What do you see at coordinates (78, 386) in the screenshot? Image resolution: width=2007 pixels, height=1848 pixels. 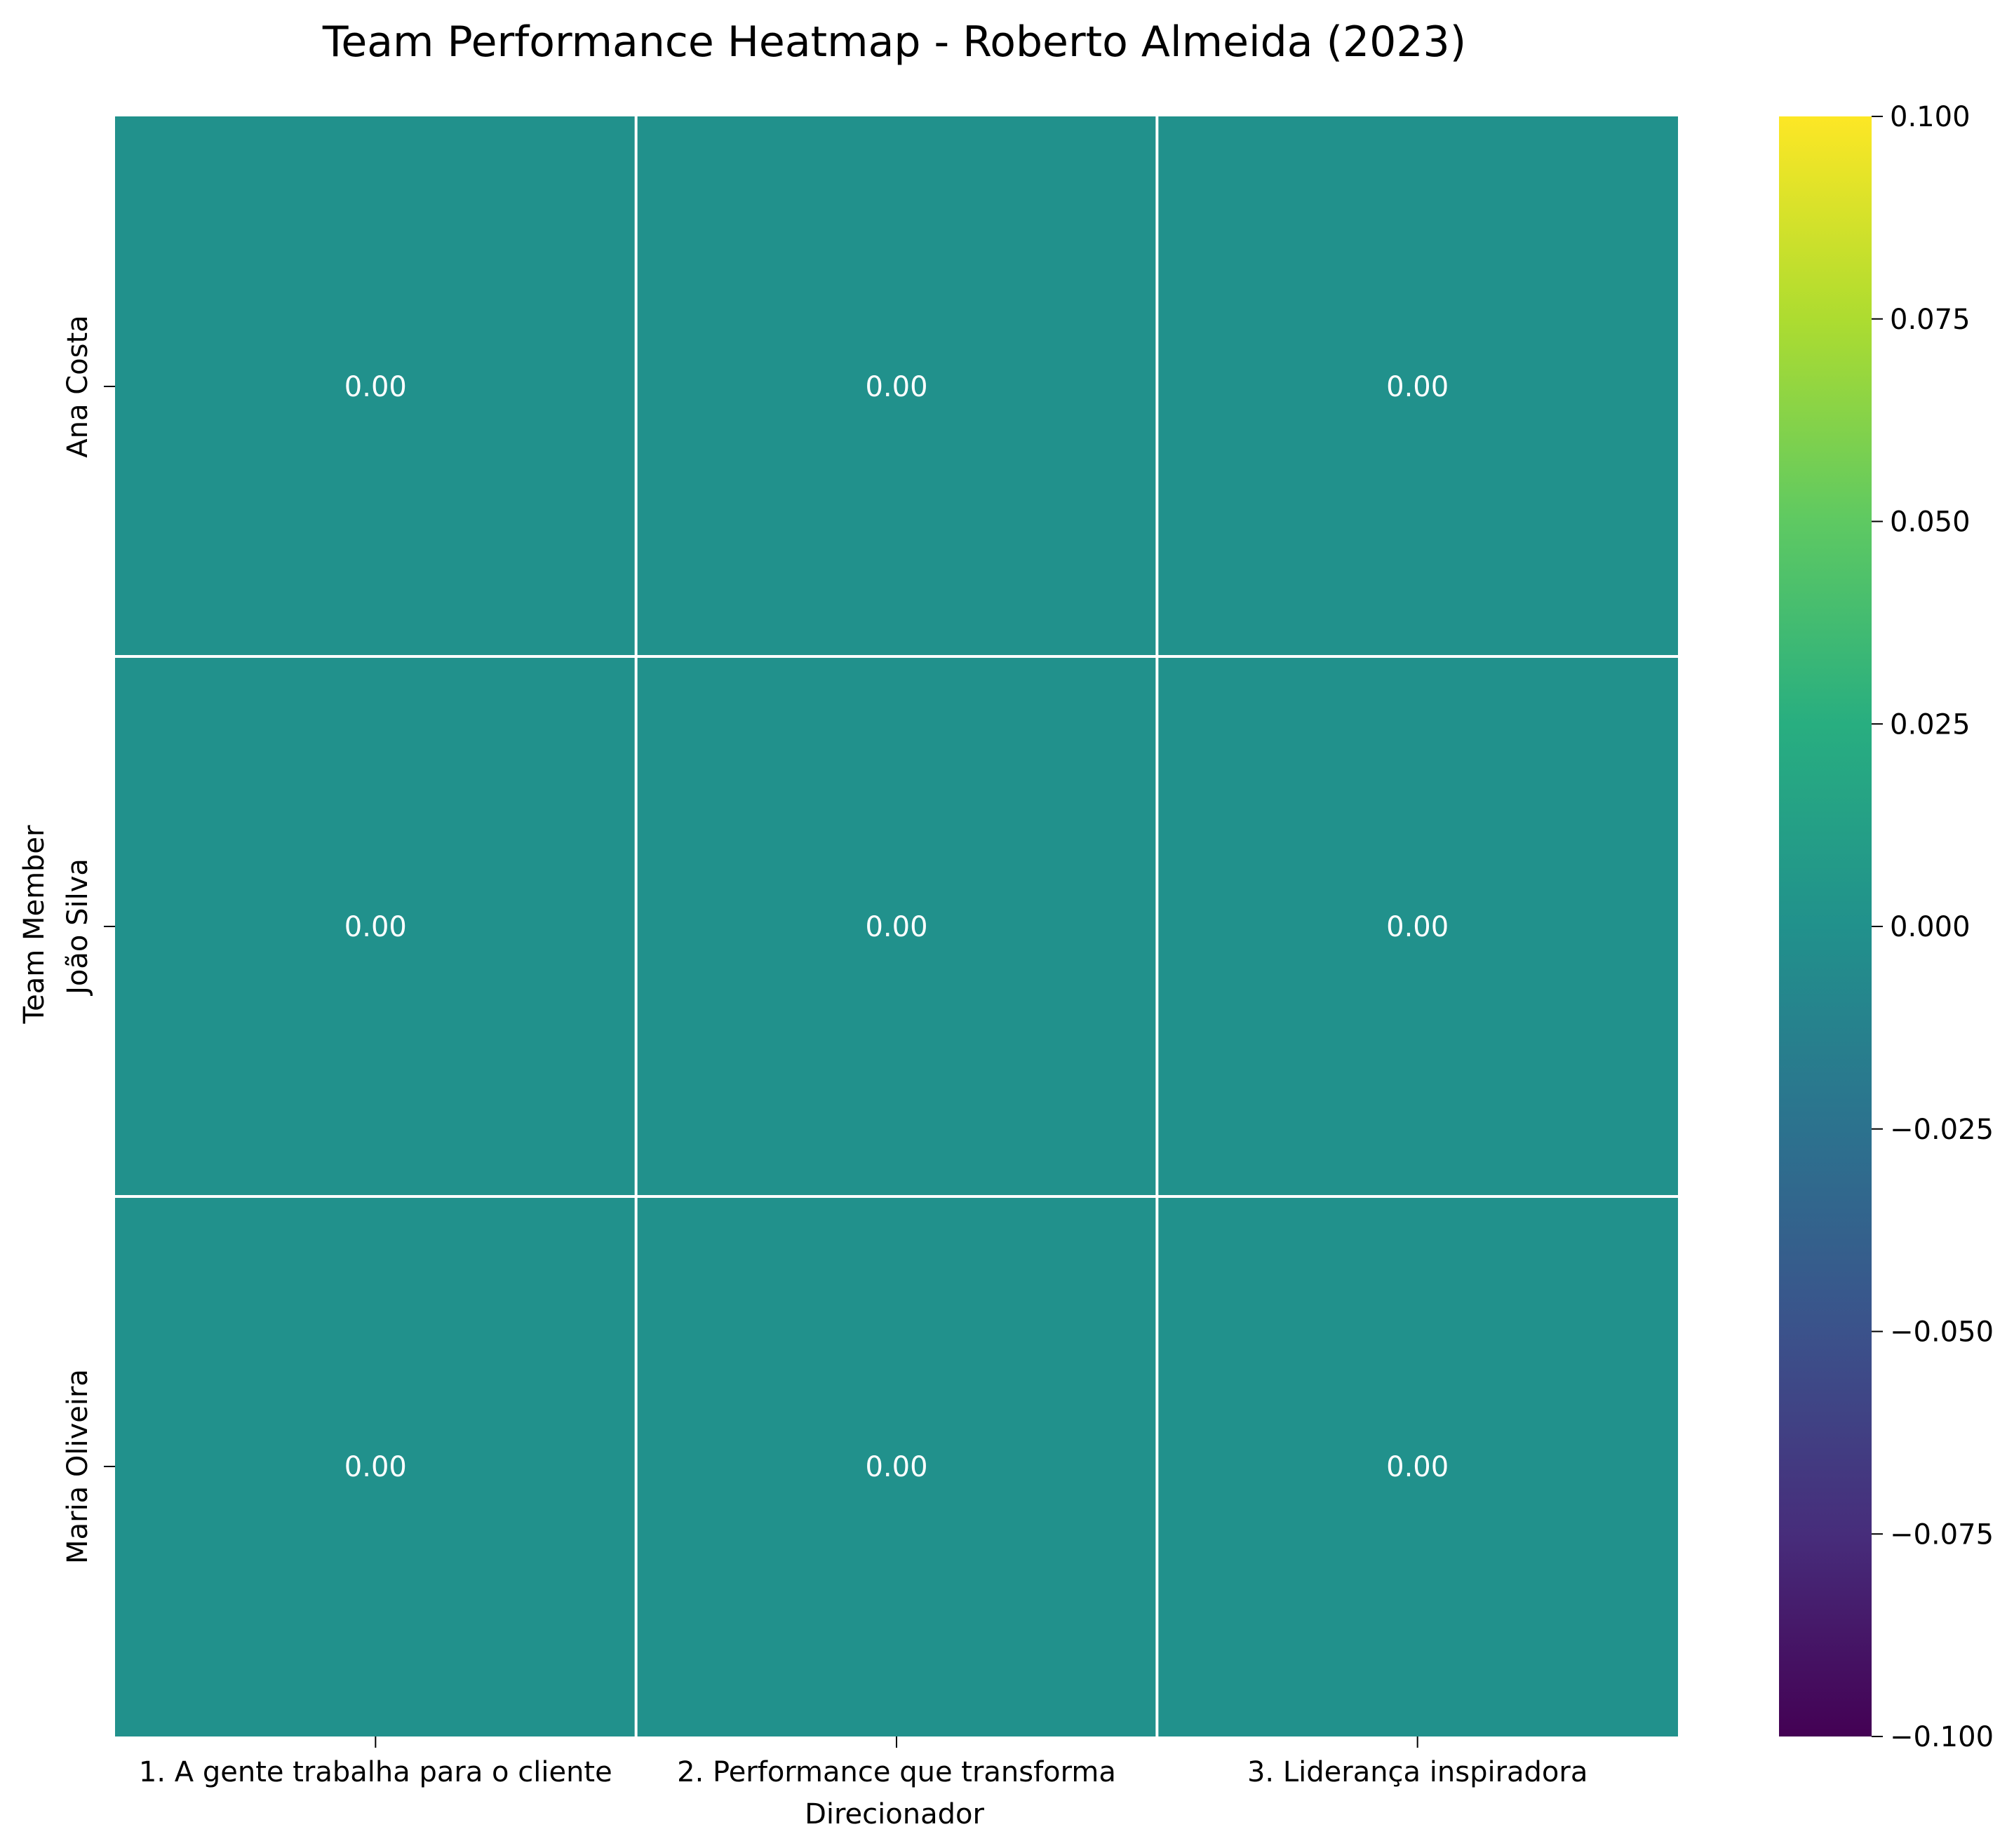 I see `y-tick-label: Ana Costa` at bounding box center [78, 386].